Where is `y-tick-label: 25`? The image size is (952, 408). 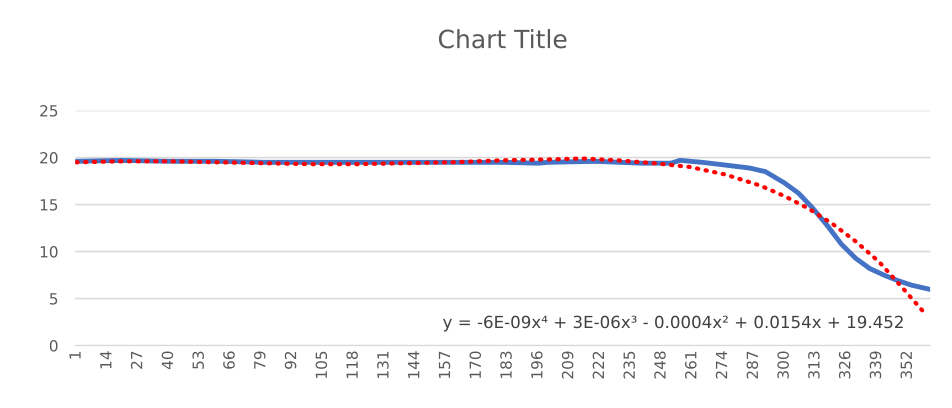
y-tick-label: 25 is located at coordinates (49, 111).